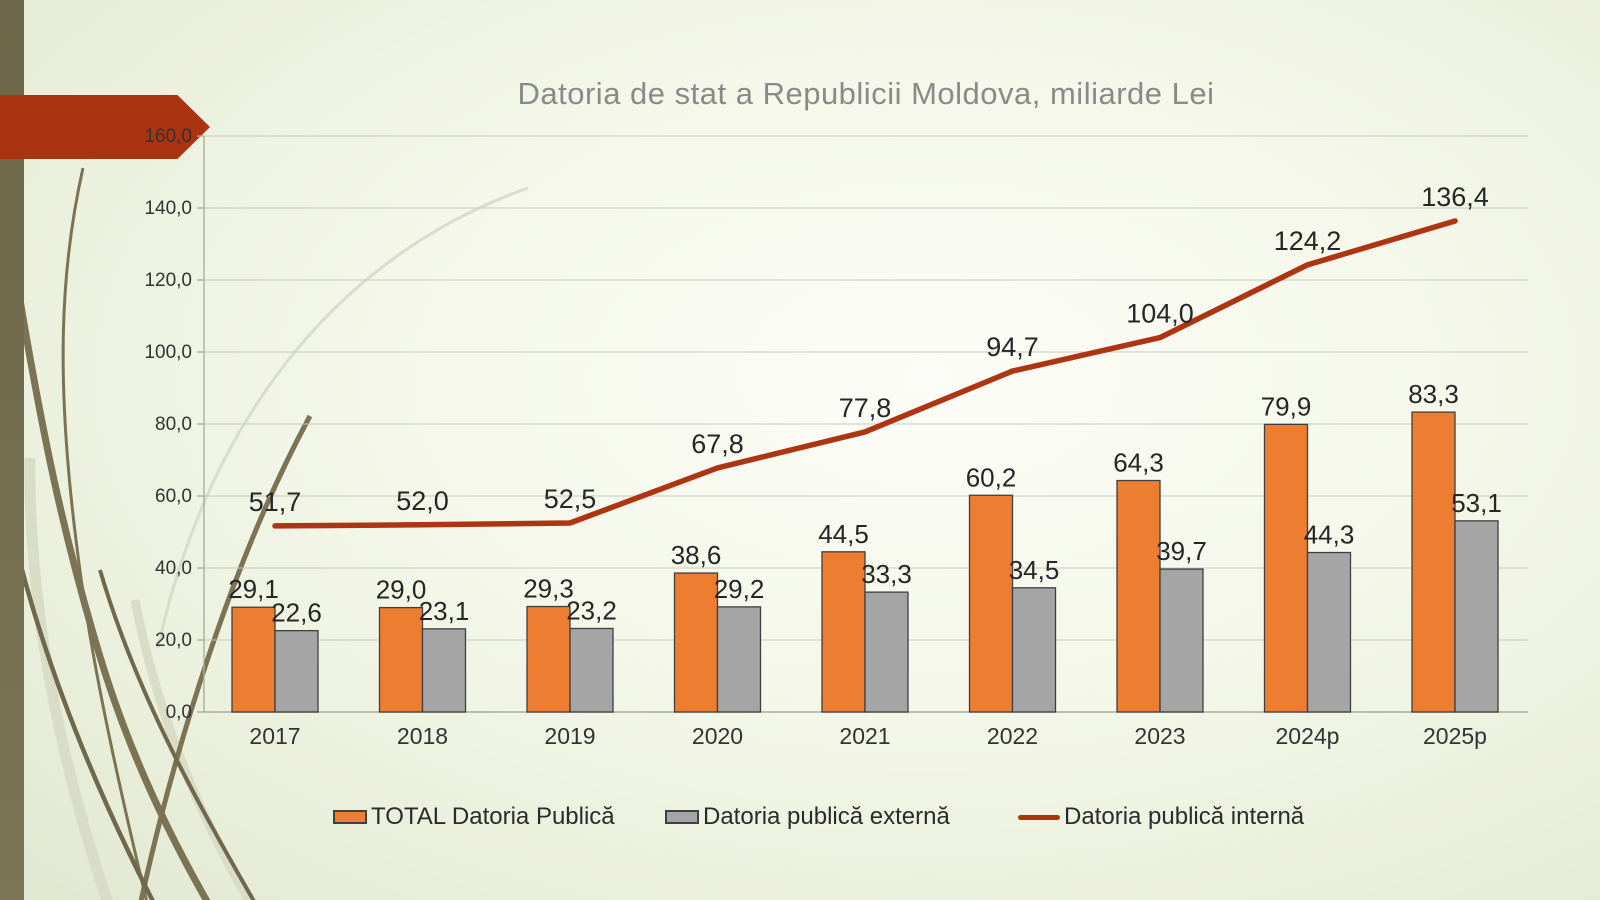  What do you see at coordinates (253, 659) in the screenshot?
I see `bar-total-2017` at bounding box center [253, 659].